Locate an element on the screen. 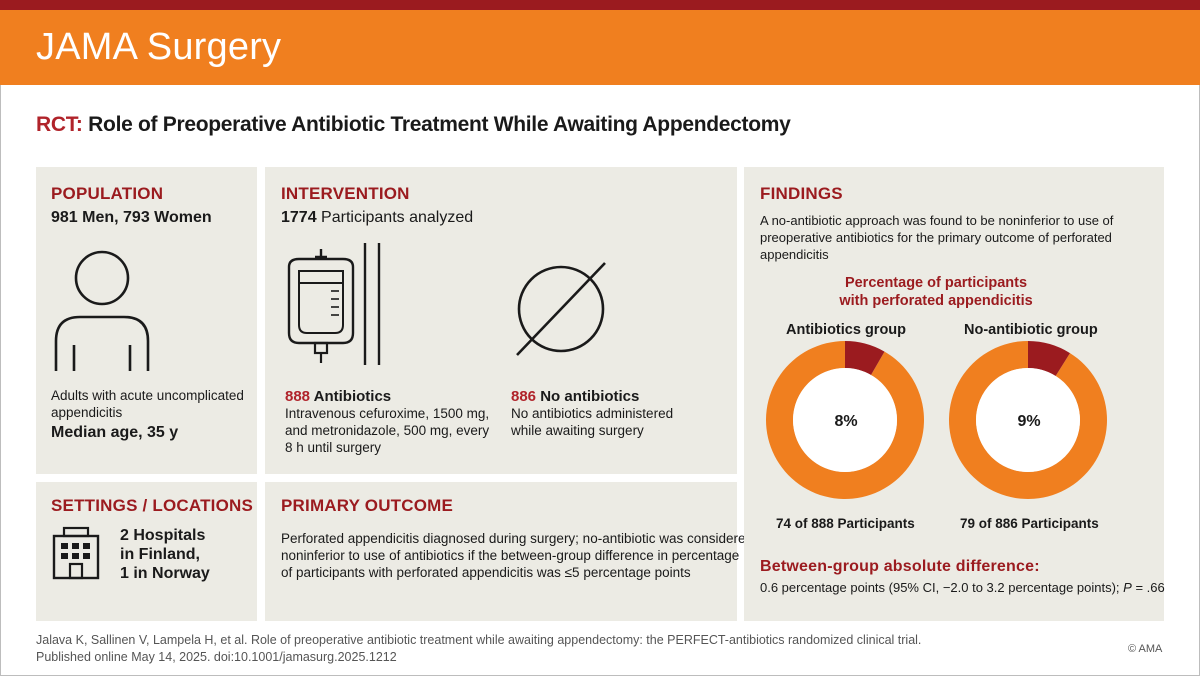 The image size is (1200, 676). title-prefix: RCT: is located at coordinates (59, 124).